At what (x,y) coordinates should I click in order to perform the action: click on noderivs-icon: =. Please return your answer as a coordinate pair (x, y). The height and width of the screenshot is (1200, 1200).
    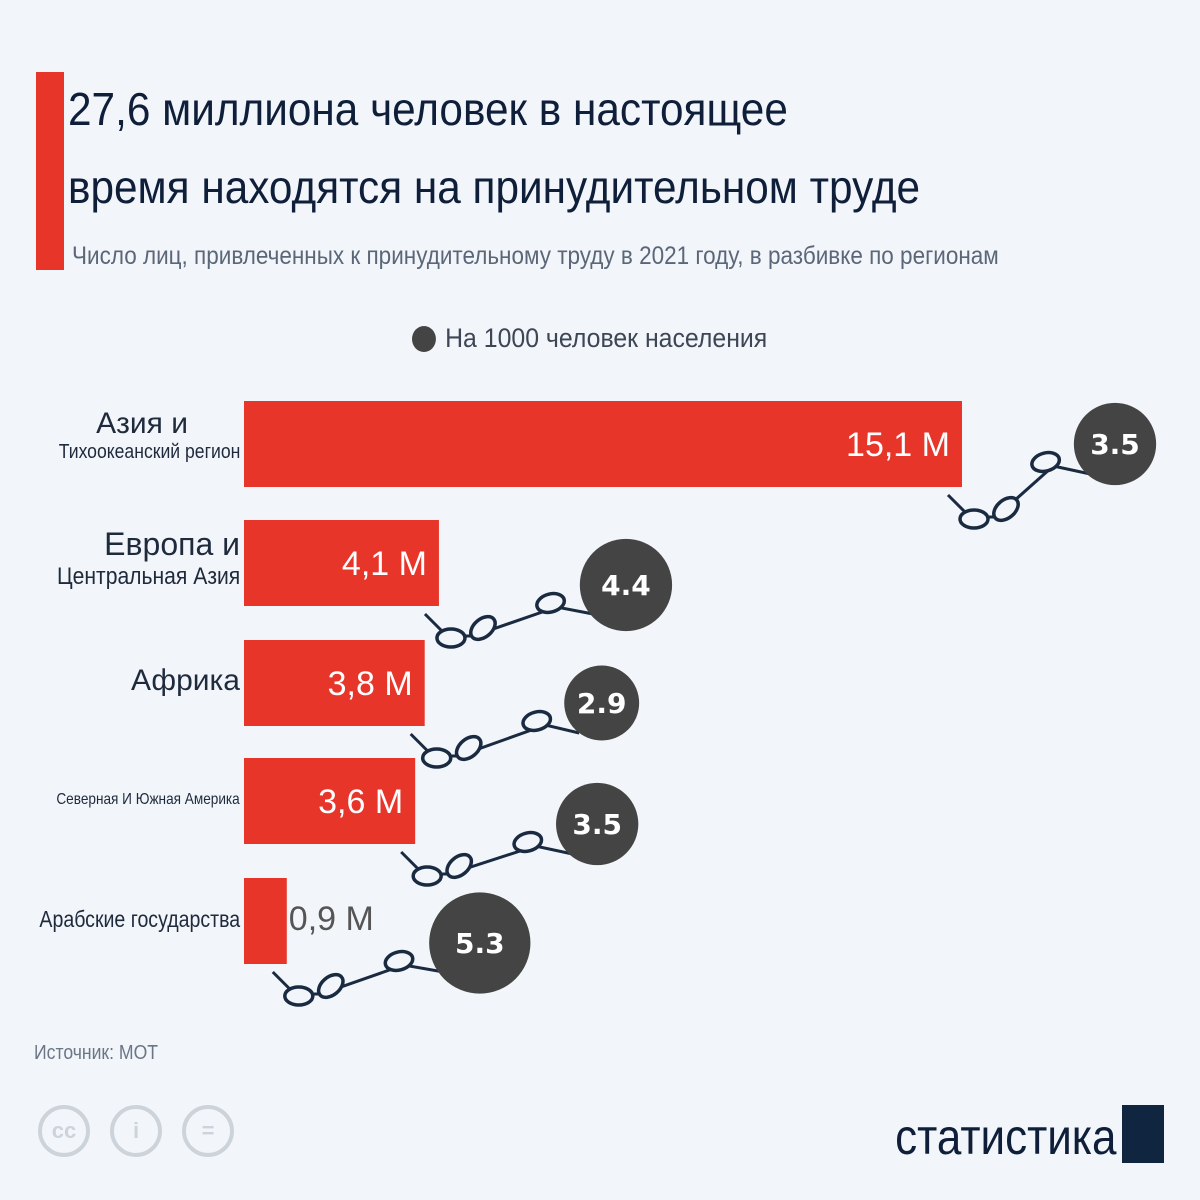
    Looking at the image, I should click on (208, 1131).